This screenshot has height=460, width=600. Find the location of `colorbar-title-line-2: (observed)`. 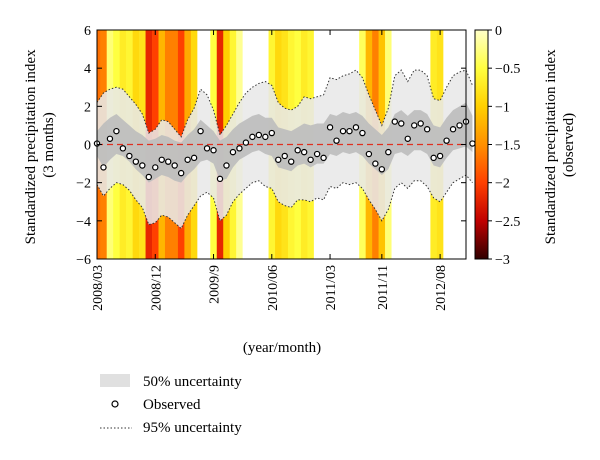

colorbar-title-line-2: (observed) is located at coordinates (569, 145).